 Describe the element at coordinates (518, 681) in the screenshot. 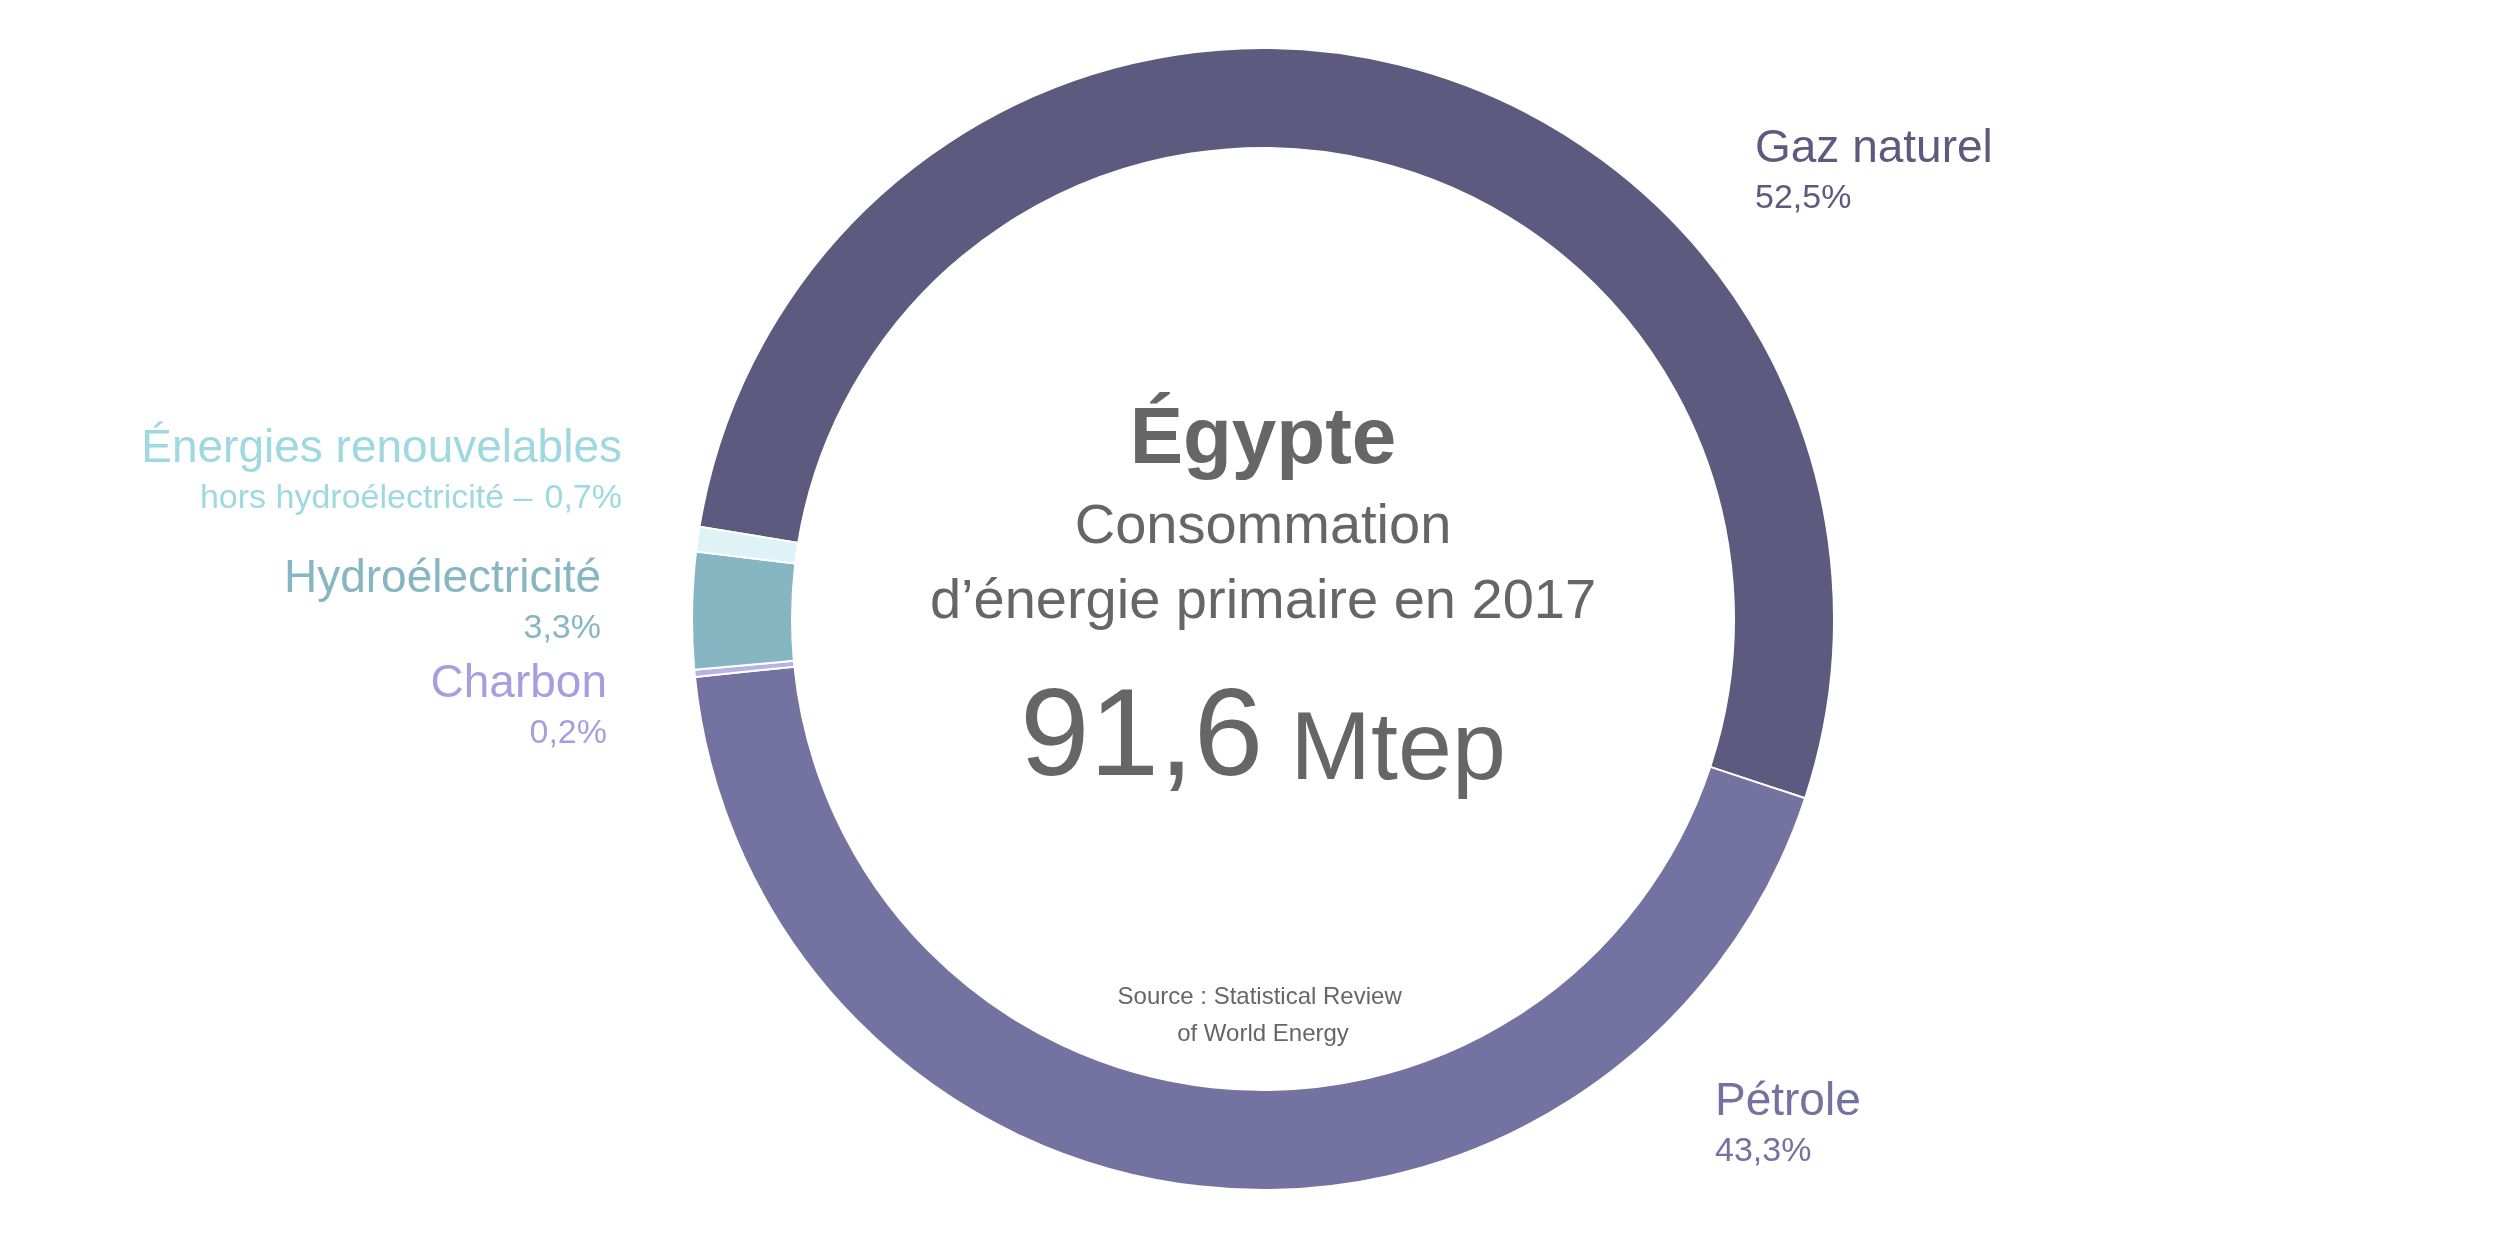

I see `slice-label: Charbon` at that location.